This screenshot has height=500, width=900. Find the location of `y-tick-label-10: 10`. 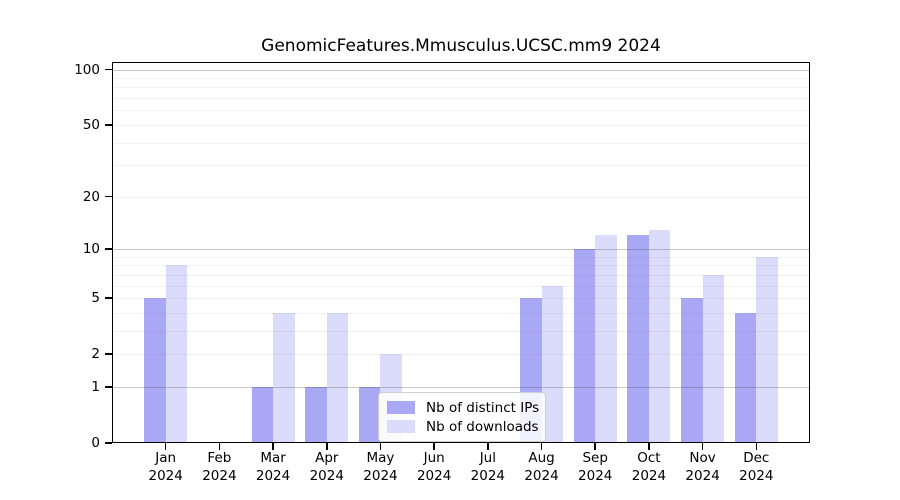

y-tick-label-10: 10 is located at coordinates (91, 249).